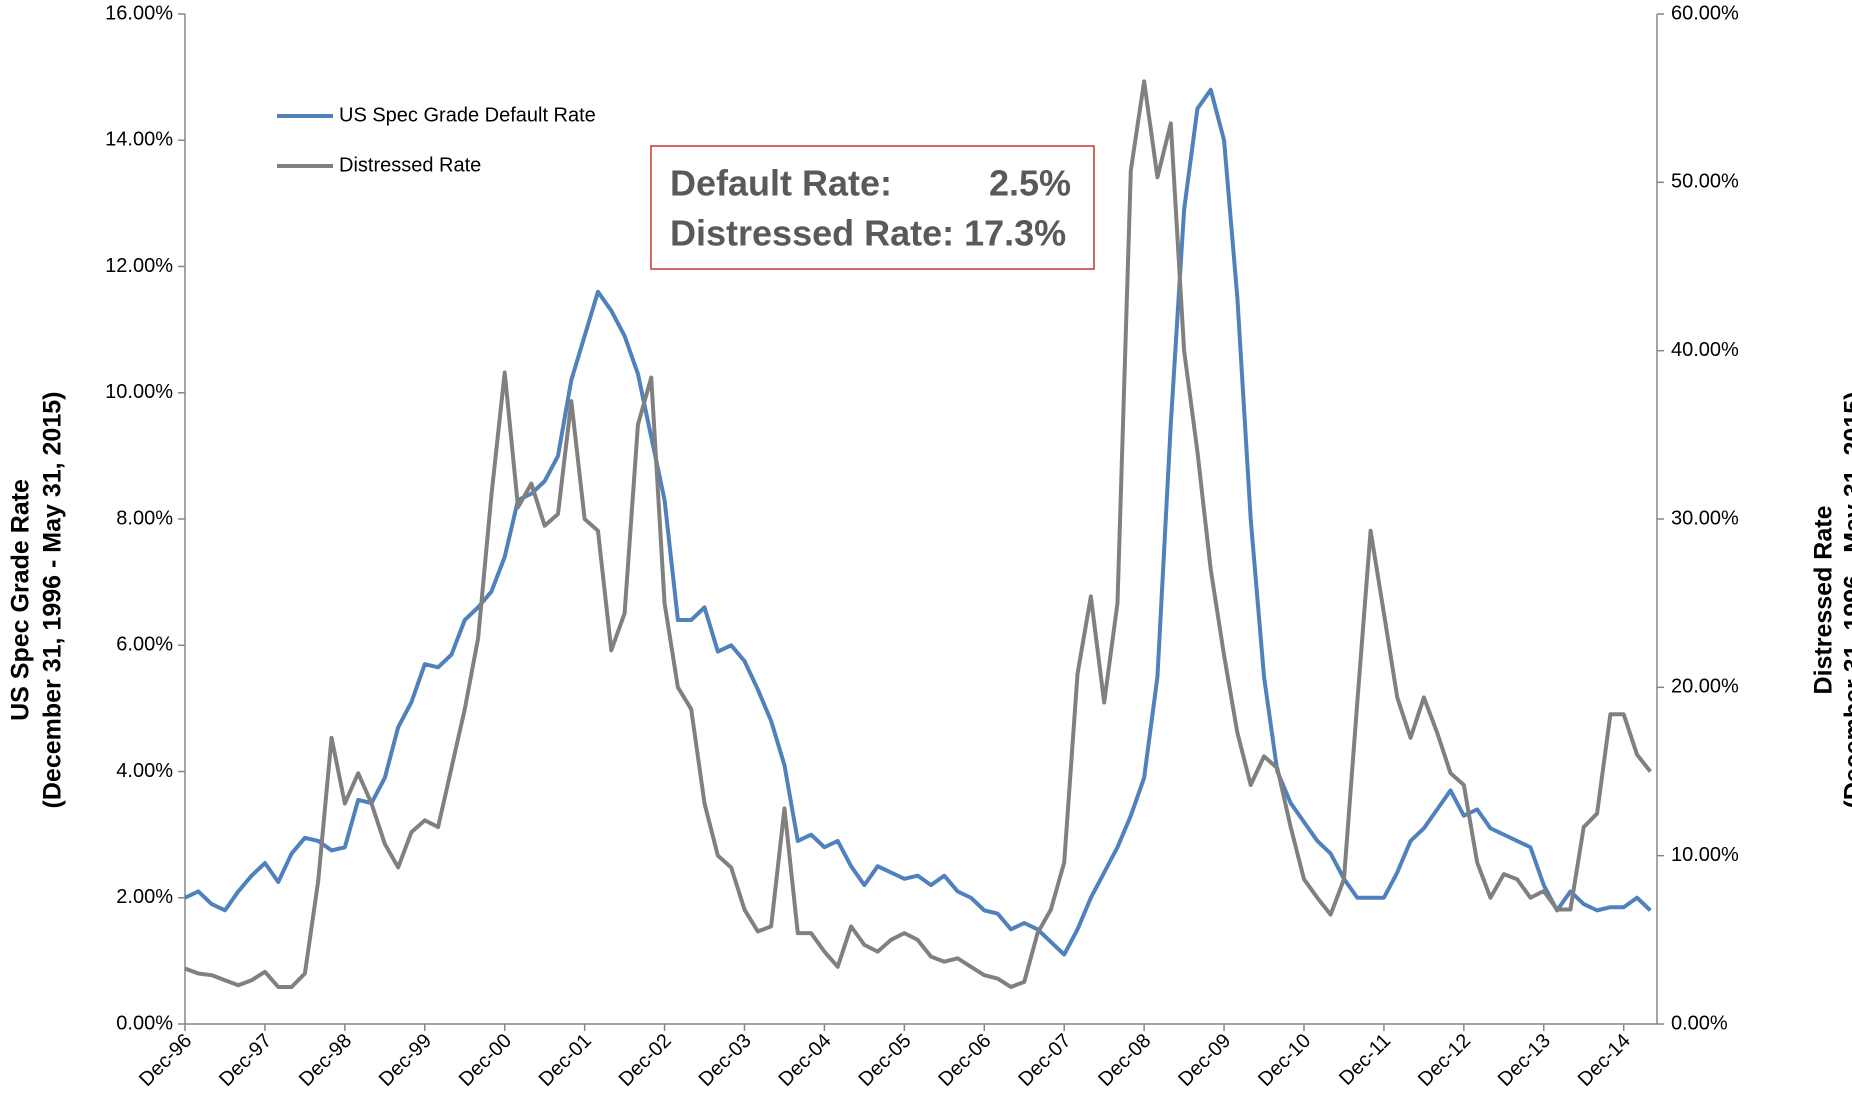 This screenshot has height=1118, width=1852. What do you see at coordinates (1846, 600) in the screenshot?
I see `y2-axis-title: (December 31, 1996 - May 31, 2015)` at bounding box center [1846, 600].